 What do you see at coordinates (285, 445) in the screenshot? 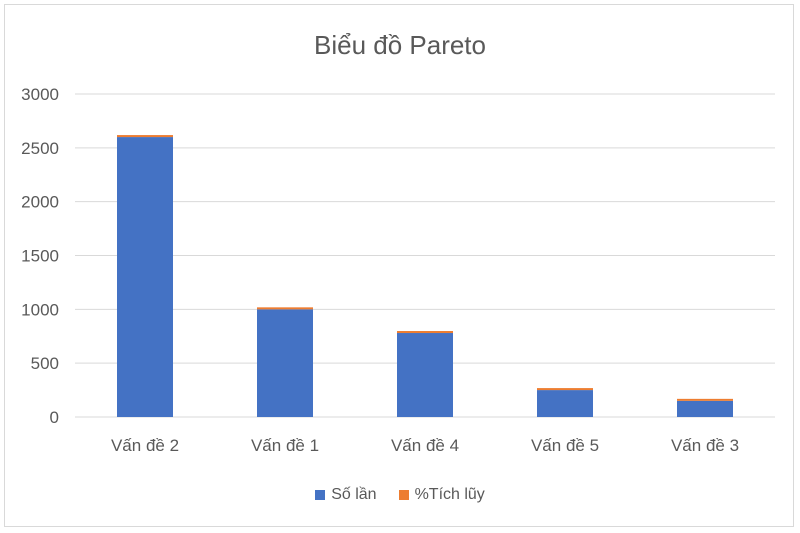
I see `x-tick-label: Vấn đề 1` at bounding box center [285, 445].